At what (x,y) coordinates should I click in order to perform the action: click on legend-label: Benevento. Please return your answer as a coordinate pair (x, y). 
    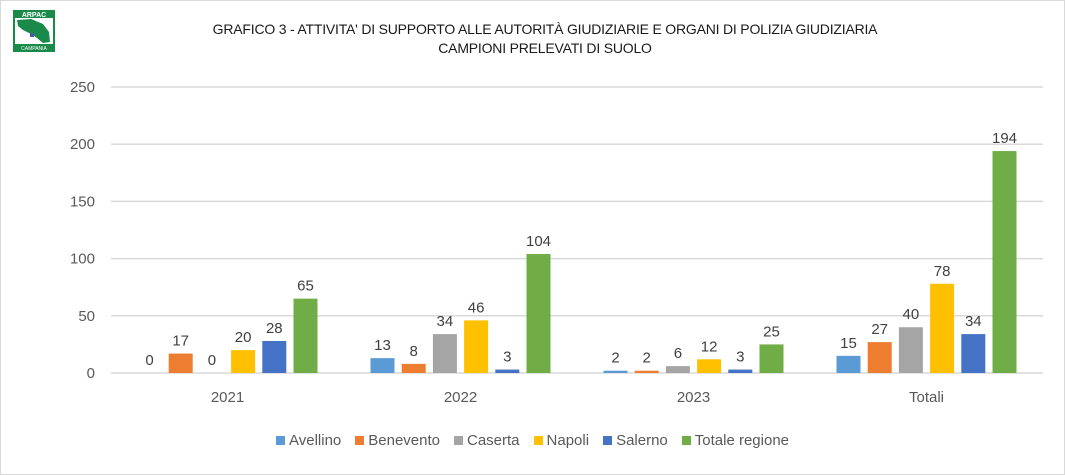
    Looking at the image, I should click on (404, 440).